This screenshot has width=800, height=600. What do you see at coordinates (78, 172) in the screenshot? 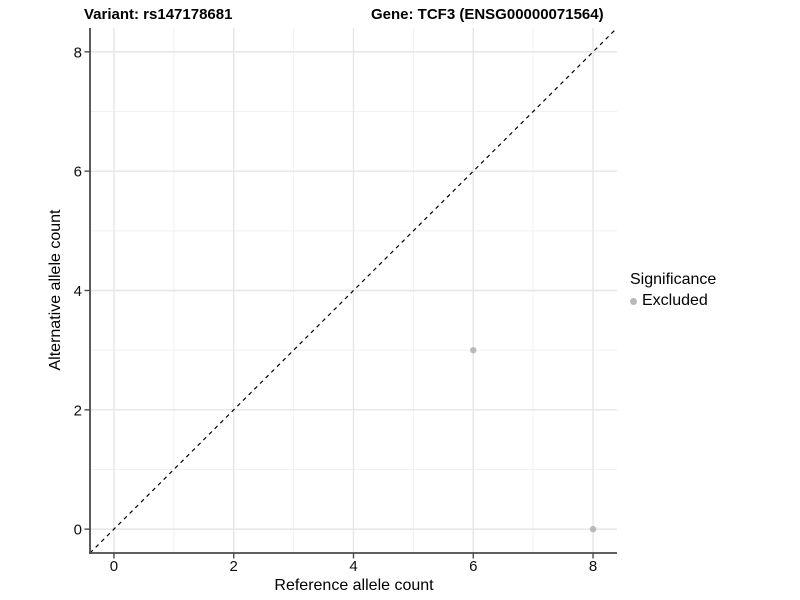
I see `y-tick-label: 6` at bounding box center [78, 172].